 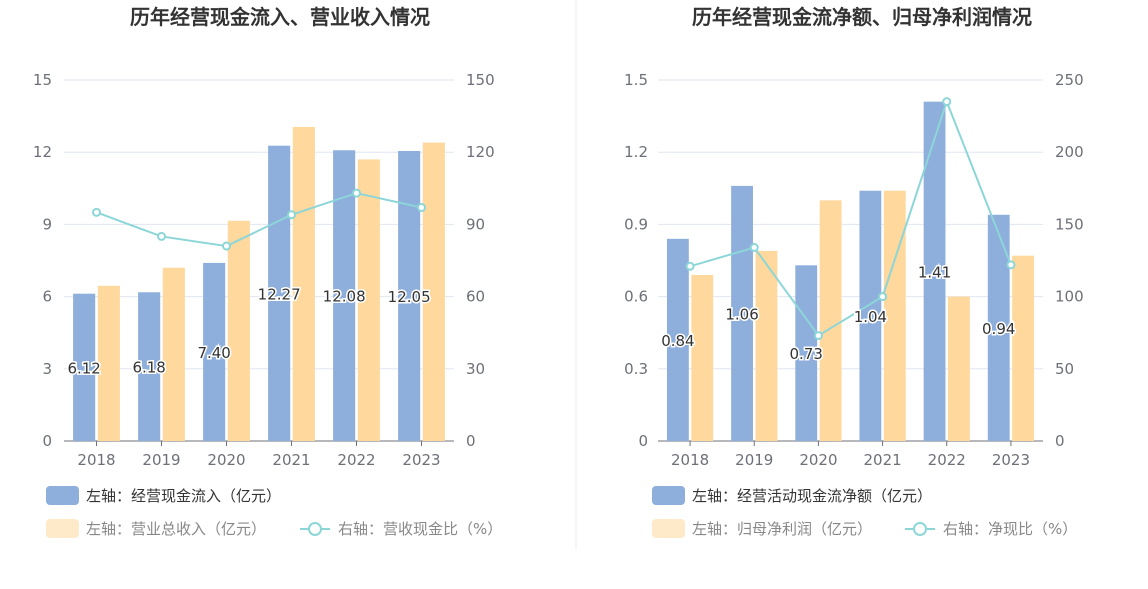 I want to click on data-label: 12.05, so click(x=409, y=297).